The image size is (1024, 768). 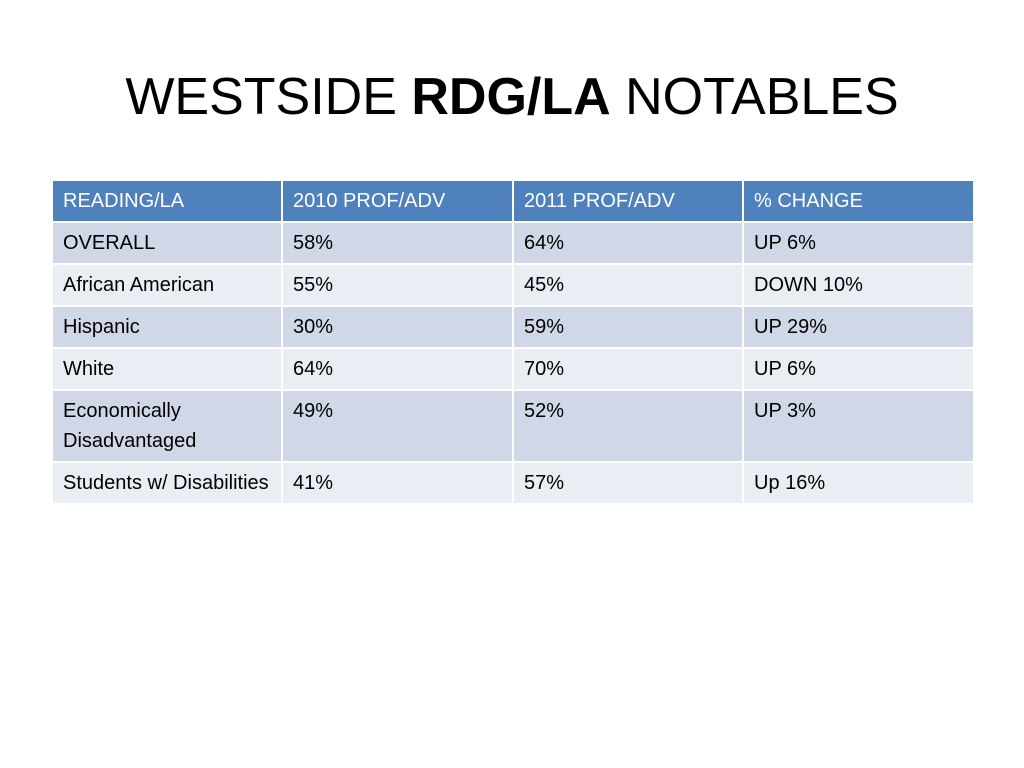 What do you see at coordinates (397, 369) in the screenshot?
I see `table-cell-2010: 64%` at bounding box center [397, 369].